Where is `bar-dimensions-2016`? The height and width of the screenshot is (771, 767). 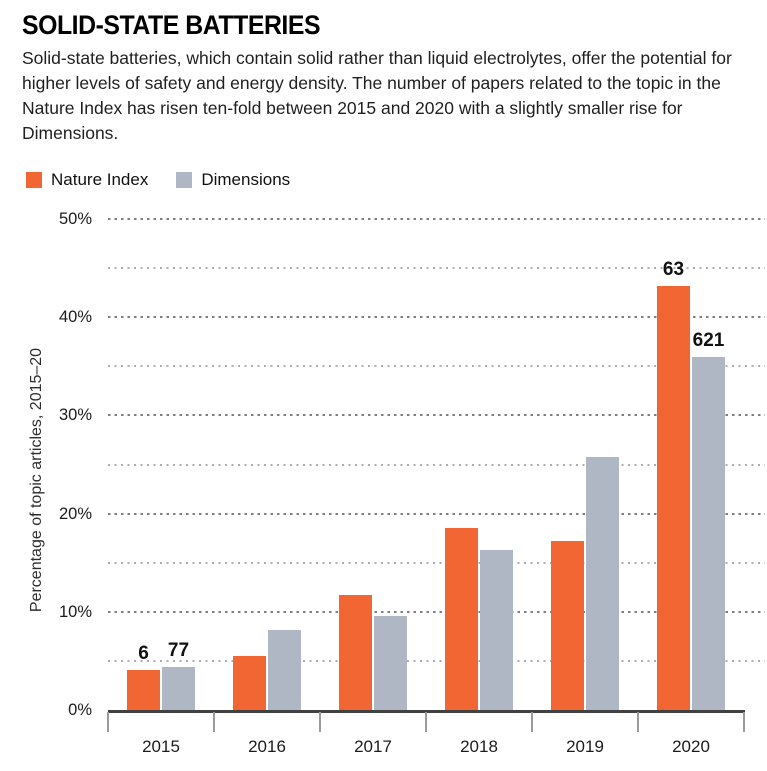
bar-dimensions-2016 is located at coordinates (284, 670).